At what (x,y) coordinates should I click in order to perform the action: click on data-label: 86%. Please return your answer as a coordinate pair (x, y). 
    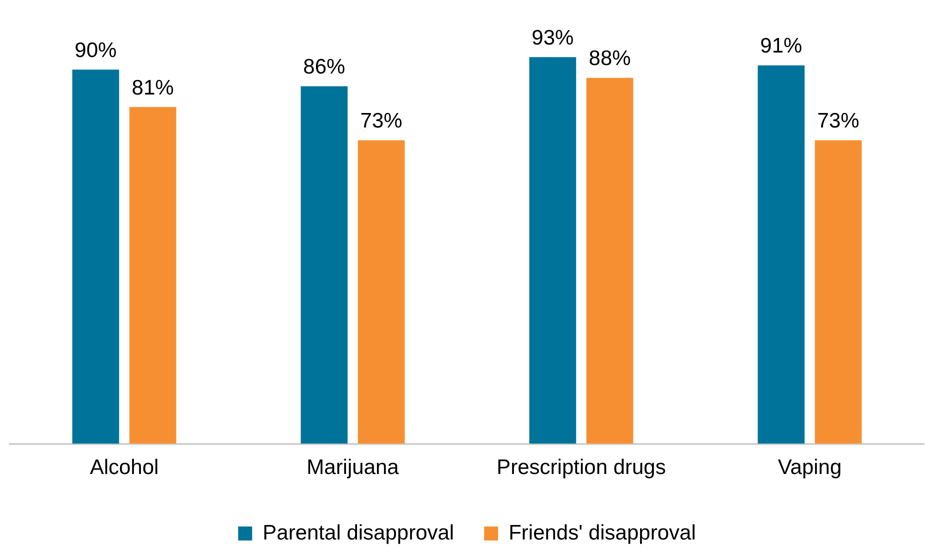
    Looking at the image, I should click on (324, 67).